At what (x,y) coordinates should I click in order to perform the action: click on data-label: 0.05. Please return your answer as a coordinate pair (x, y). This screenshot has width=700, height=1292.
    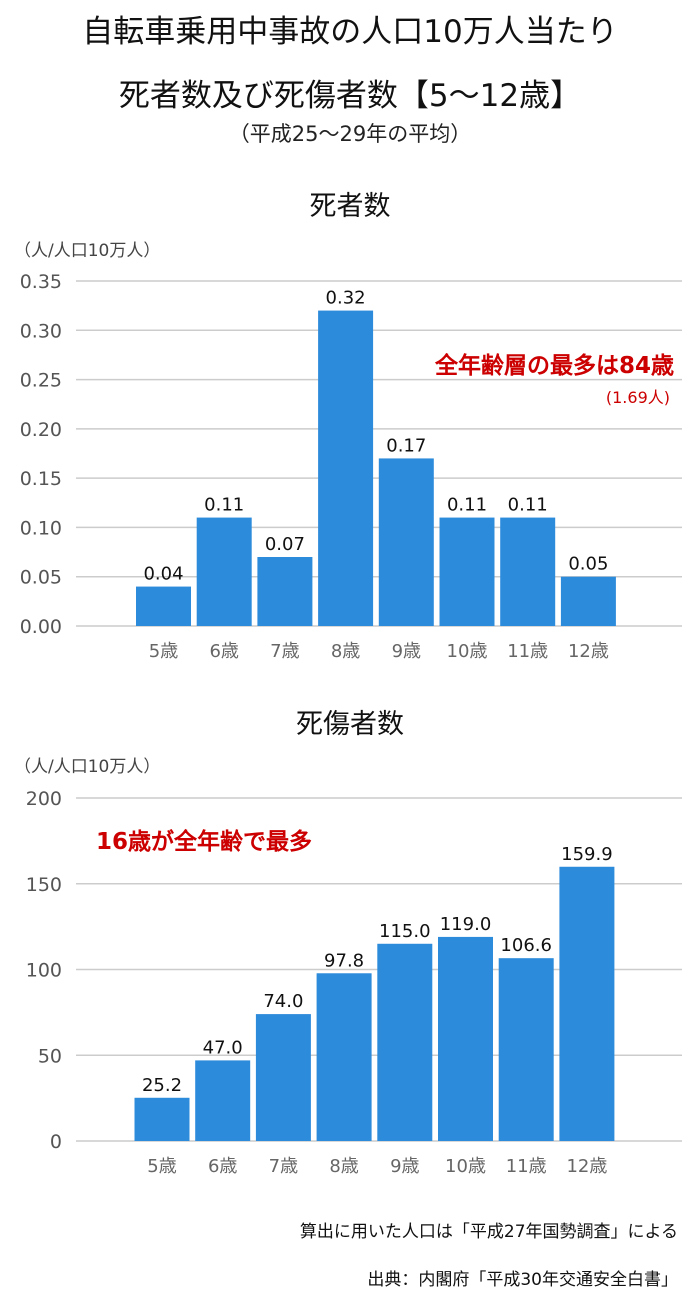
    Looking at the image, I should click on (588, 564).